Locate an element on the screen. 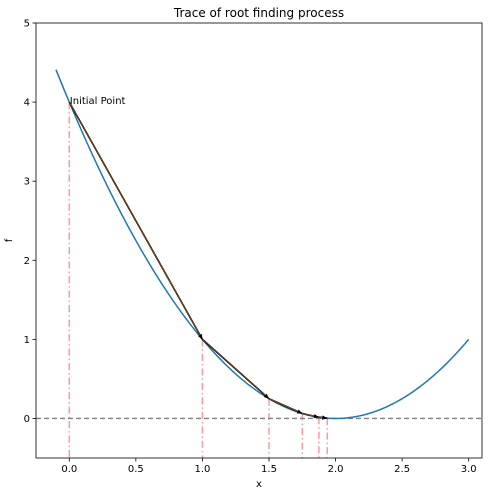 The height and width of the screenshot is (496, 488). x-axis: 0.0 0.5 1.0 1.5 2.0 2.5 3.0 is located at coordinates (269, 466).